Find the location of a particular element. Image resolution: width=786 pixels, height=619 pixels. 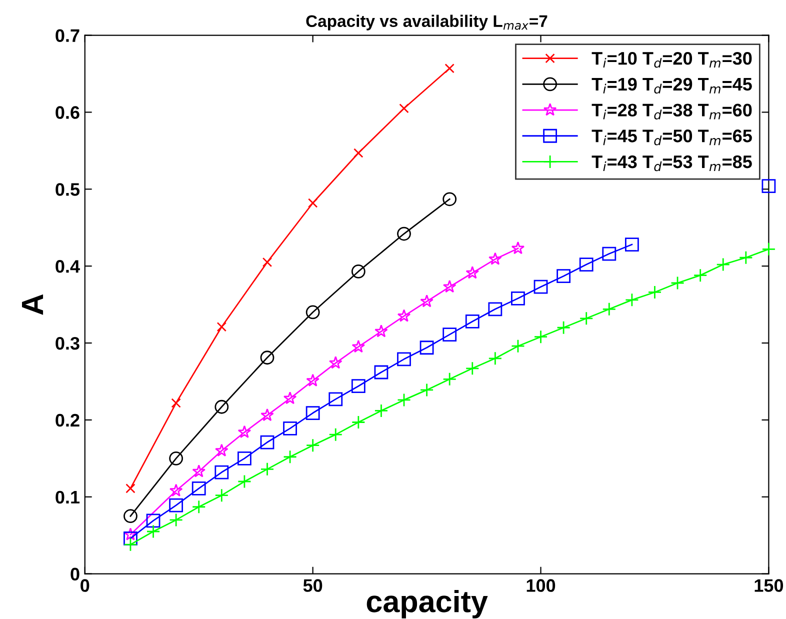

x-tick-label: 0 is located at coordinates (85, 585).